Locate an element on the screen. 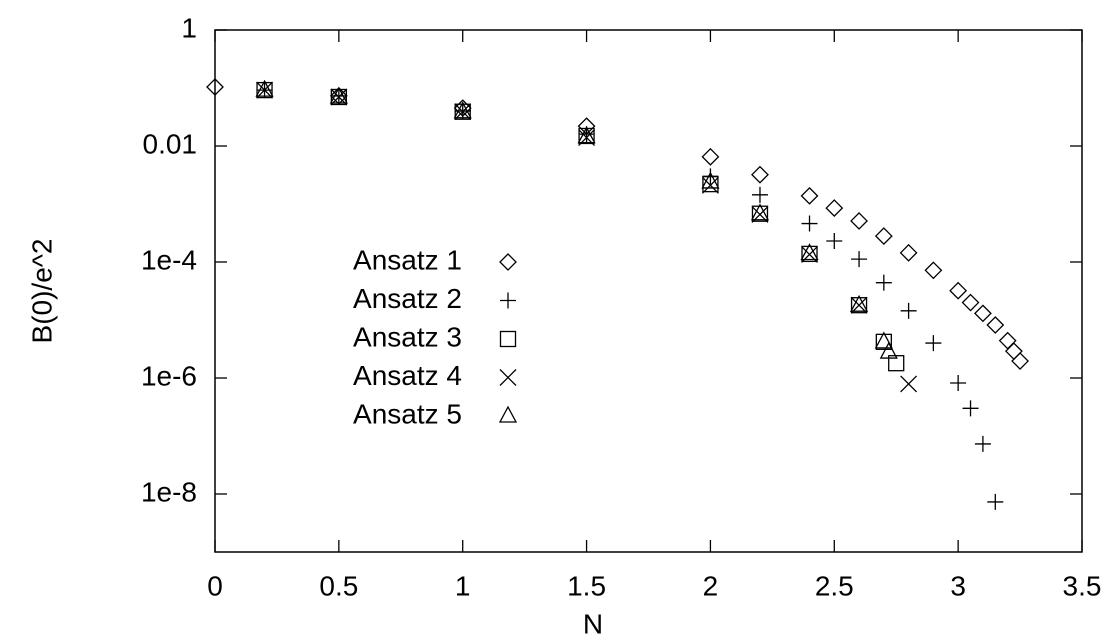  x-tick-label: 1 is located at coordinates (463, 585).